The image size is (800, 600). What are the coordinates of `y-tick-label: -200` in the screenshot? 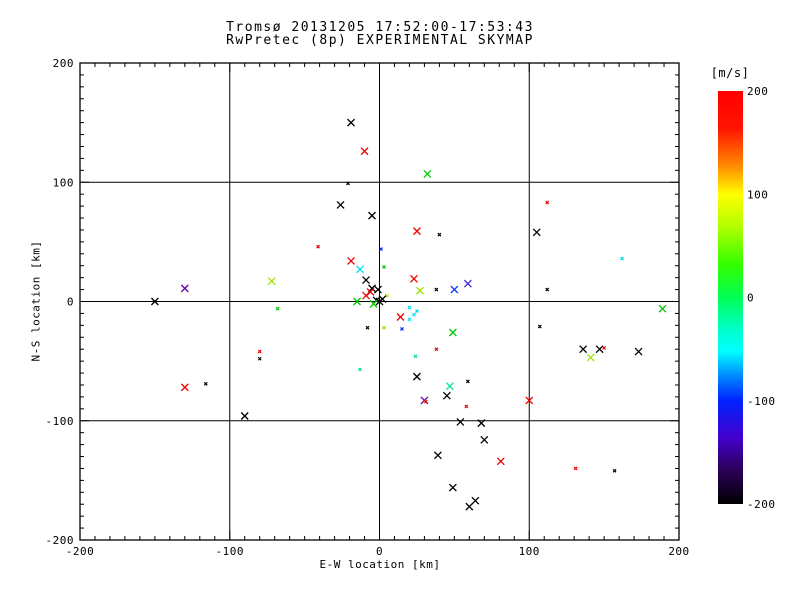 It's located at (60, 540).